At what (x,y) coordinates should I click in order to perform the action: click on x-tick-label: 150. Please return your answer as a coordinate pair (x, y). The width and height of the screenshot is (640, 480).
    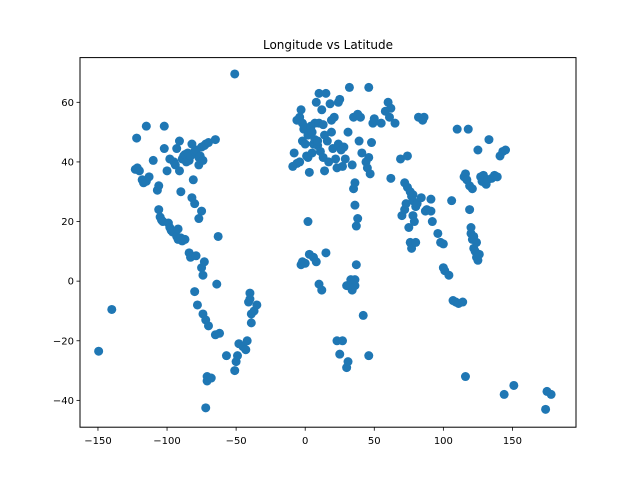
    Looking at the image, I should click on (512, 441).